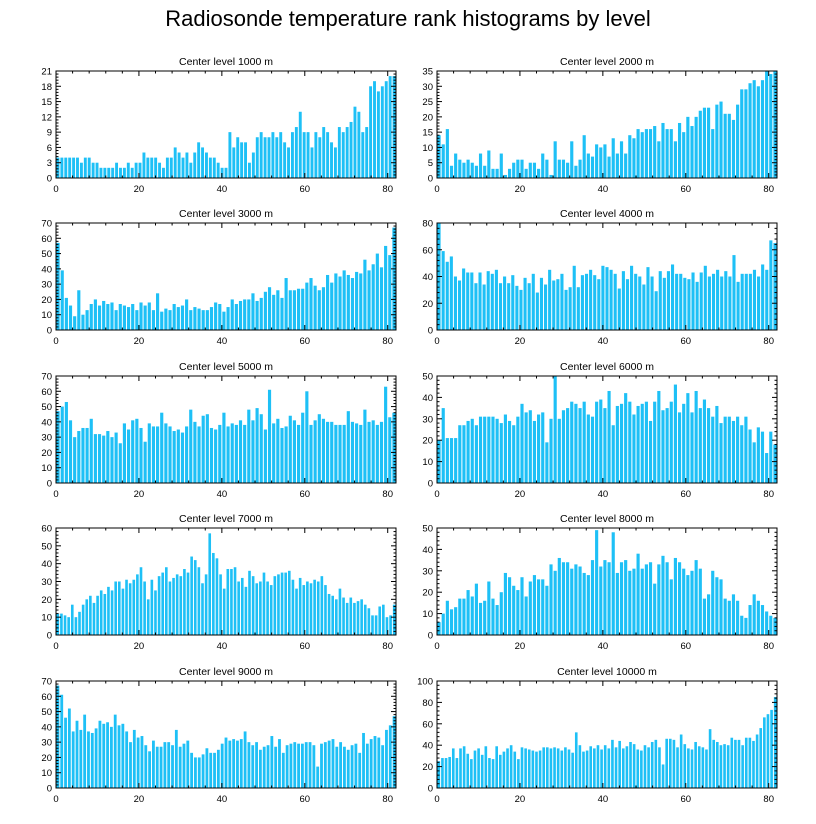 The image size is (816, 824). Describe the element at coordinates (427, 304) in the screenshot. I see `y-tick-label: 20` at that location.